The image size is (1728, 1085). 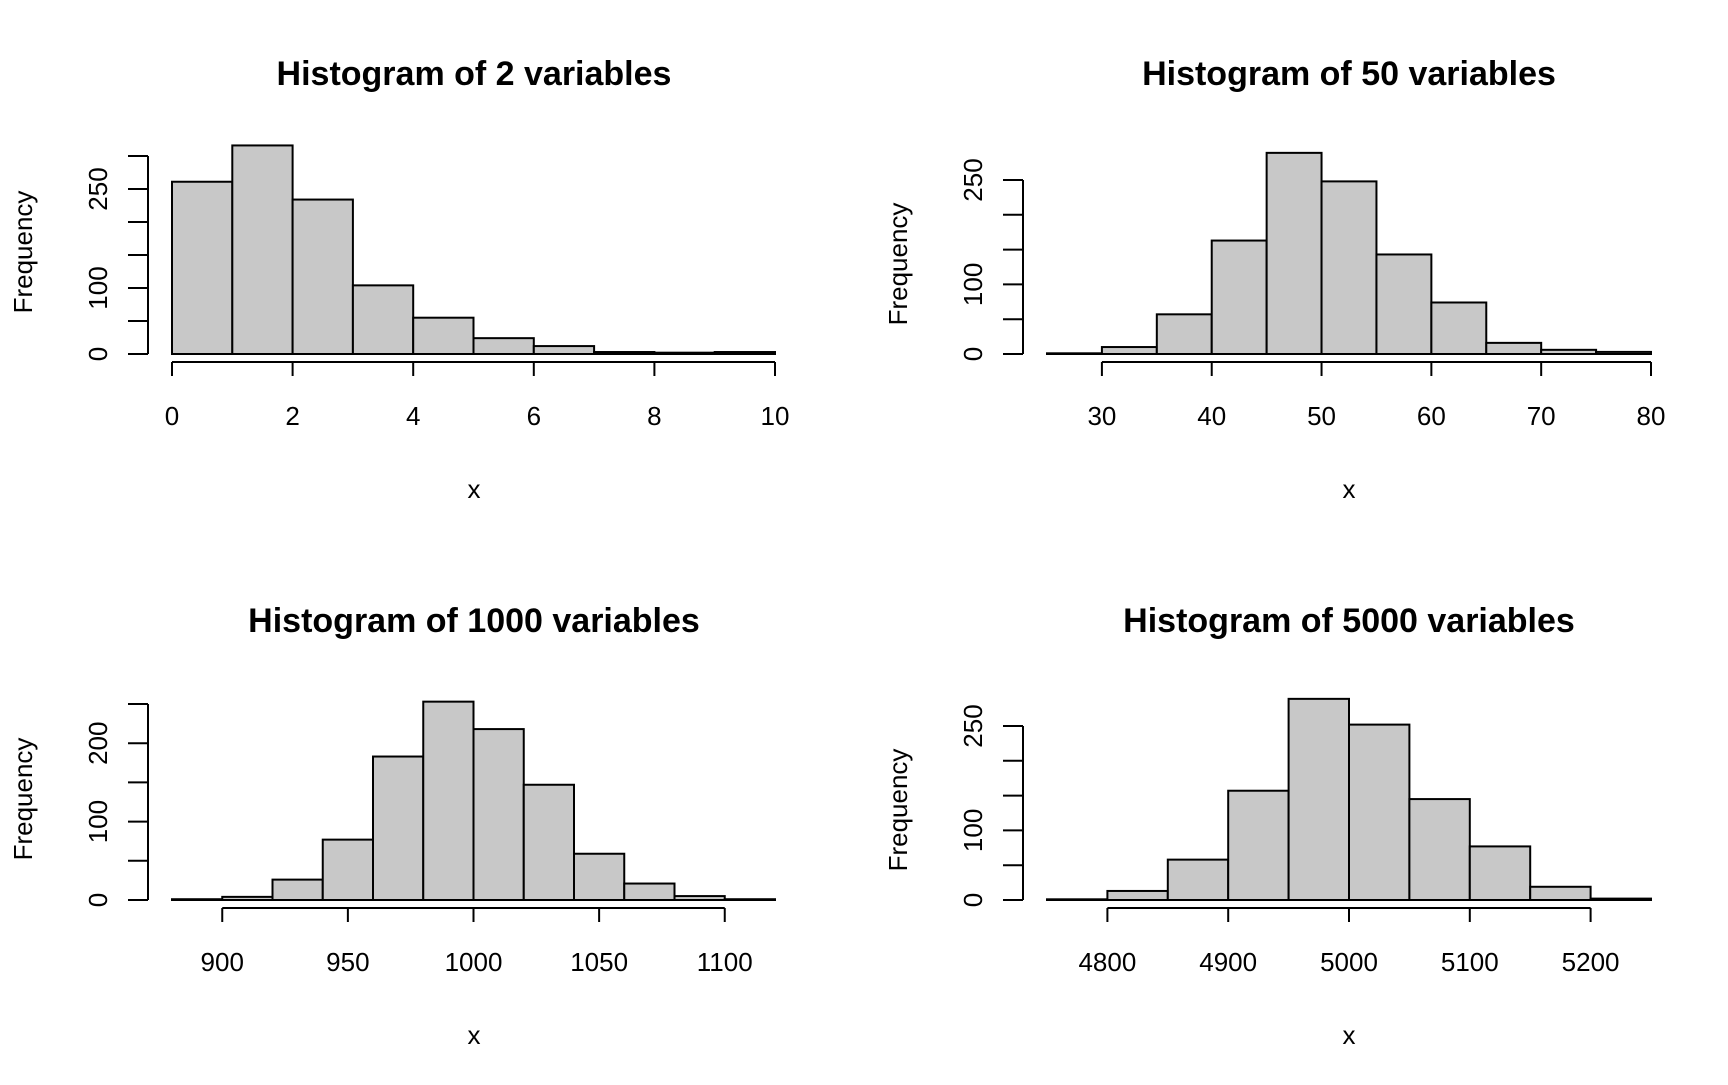 I want to click on x-tick-label: 5200, so click(x=1591, y=962).